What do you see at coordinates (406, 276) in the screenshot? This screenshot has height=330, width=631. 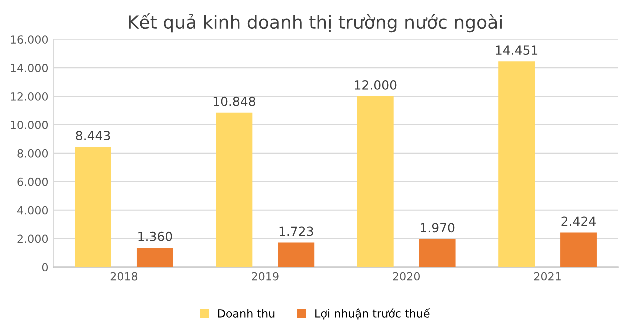 I see `x-tick-label: 2020` at bounding box center [406, 276].